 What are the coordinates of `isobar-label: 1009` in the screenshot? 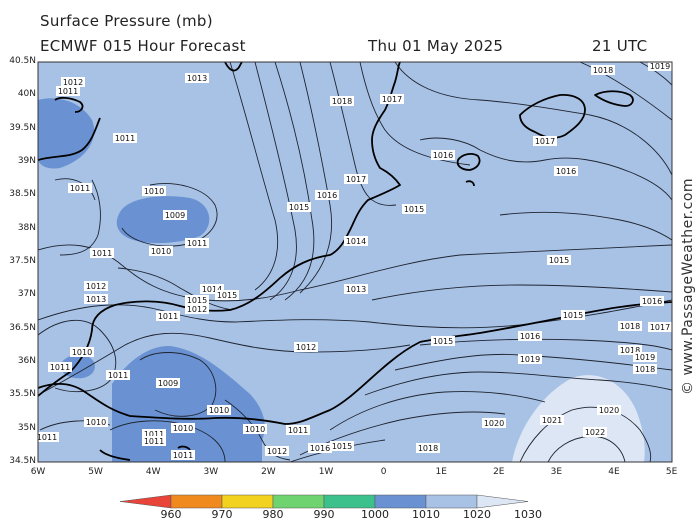 It's located at (168, 383).